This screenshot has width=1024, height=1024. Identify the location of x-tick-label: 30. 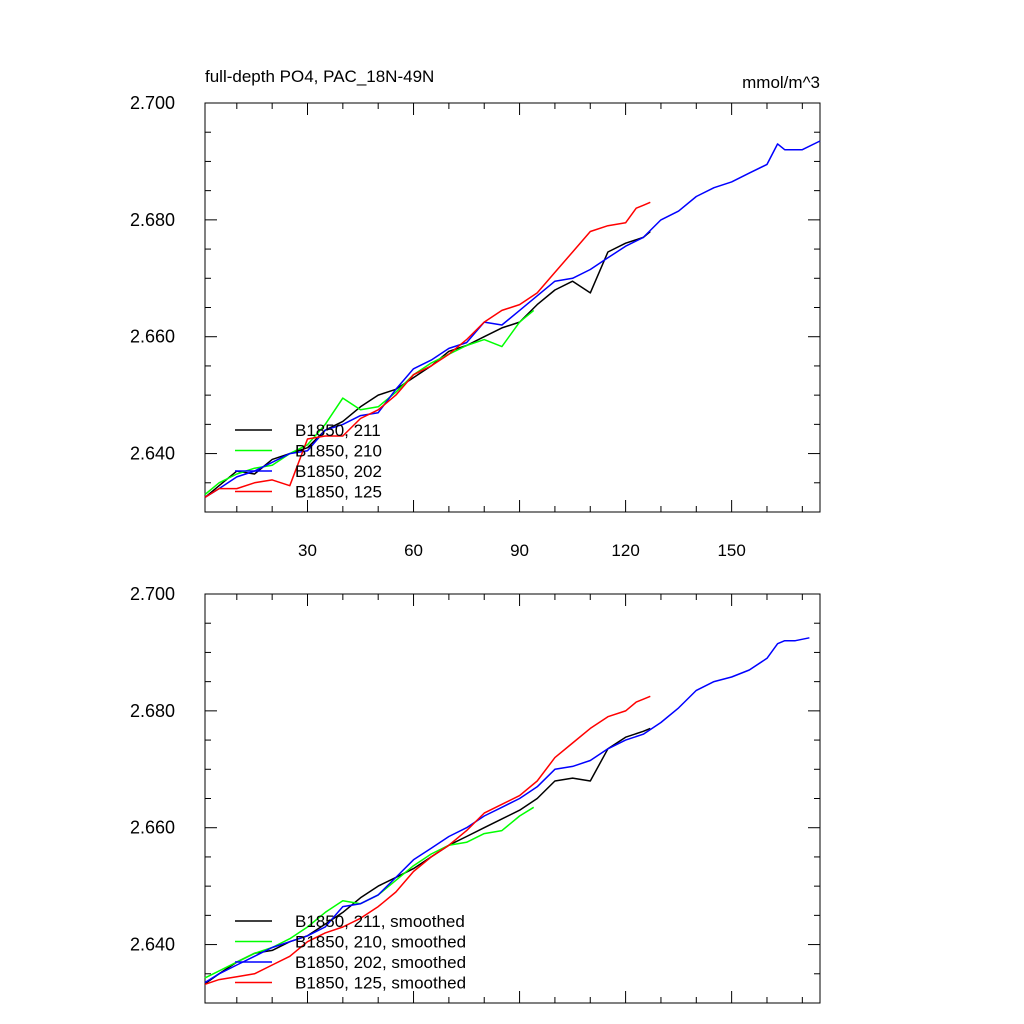
(307, 550).